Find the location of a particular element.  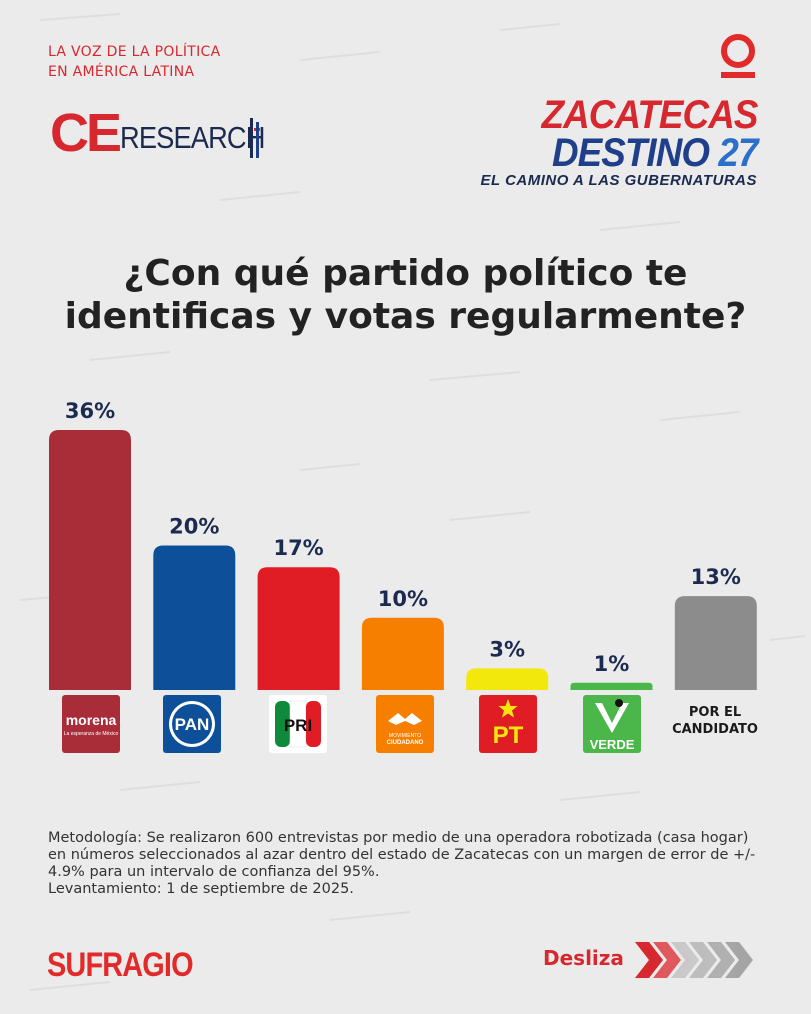

pri-logo-icon: PRI is located at coordinates (298, 724).